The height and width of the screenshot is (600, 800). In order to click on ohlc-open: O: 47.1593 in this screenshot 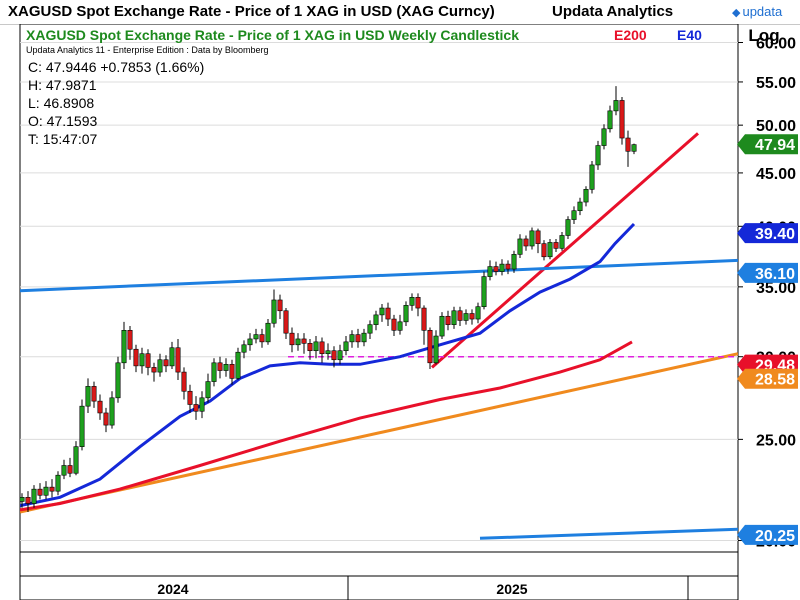, I will do `click(62, 121)`.